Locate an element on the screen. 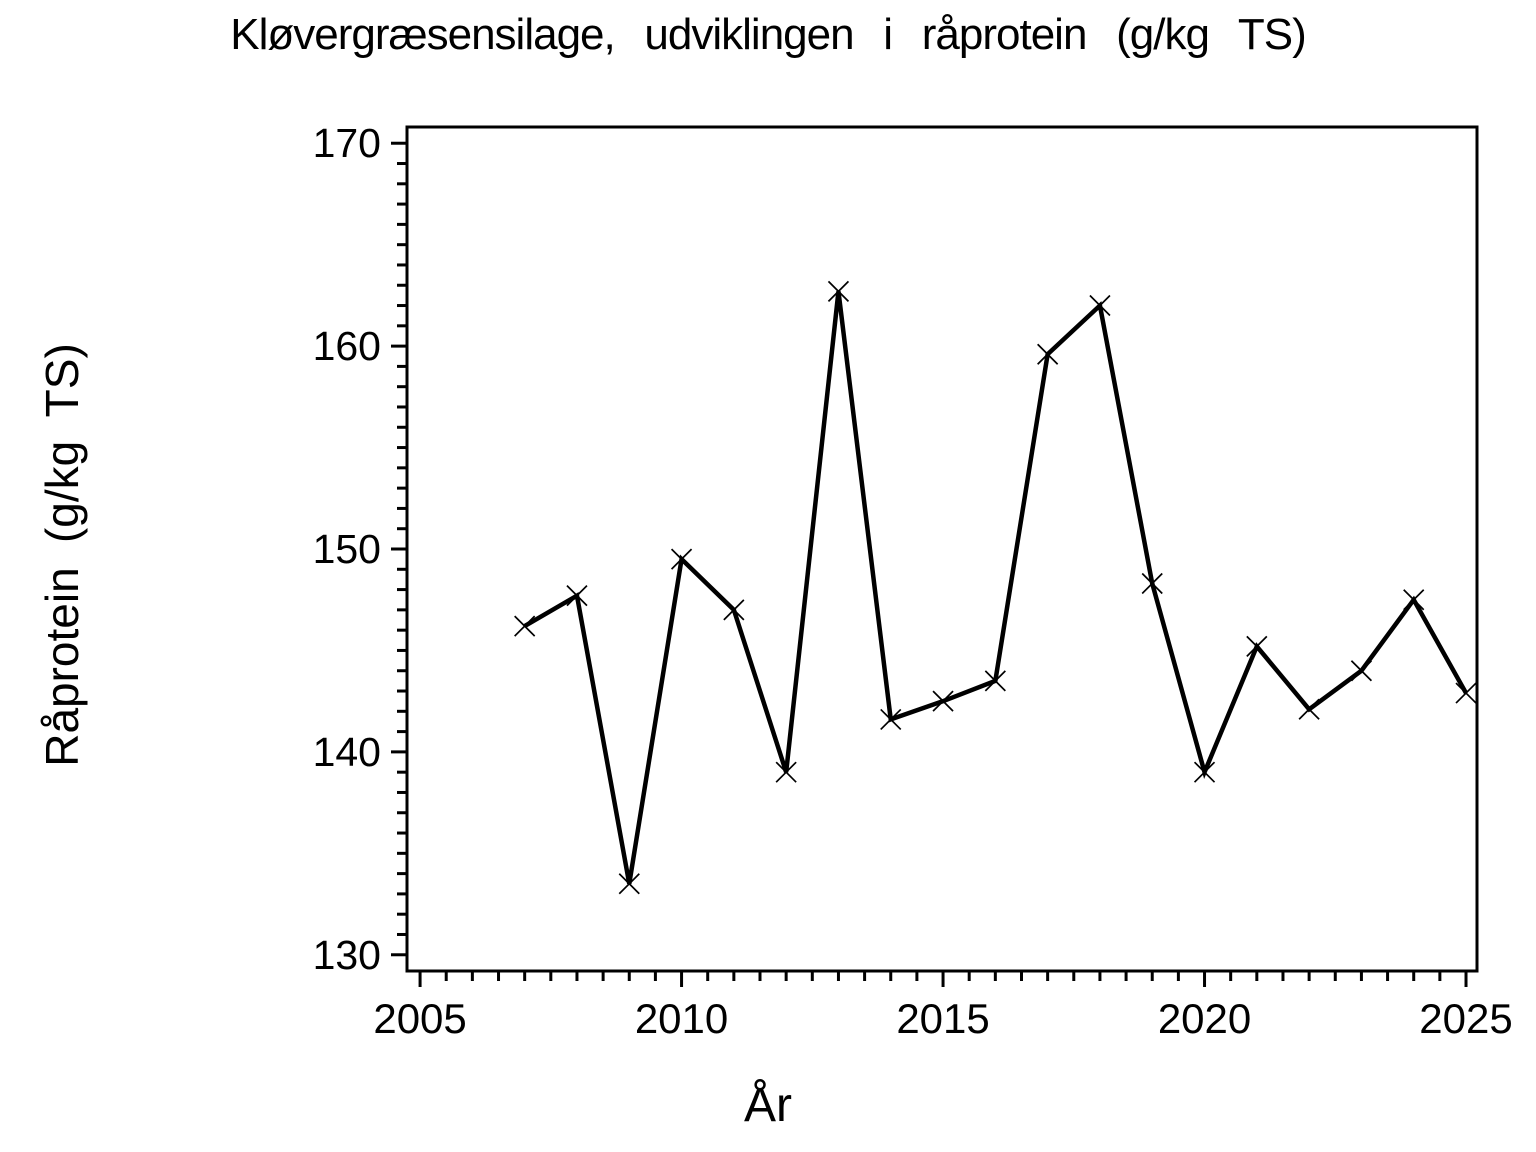 The height and width of the screenshot is (1152, 1536). y-axis-tick-label: 150 is located at coordinates (347, 549).